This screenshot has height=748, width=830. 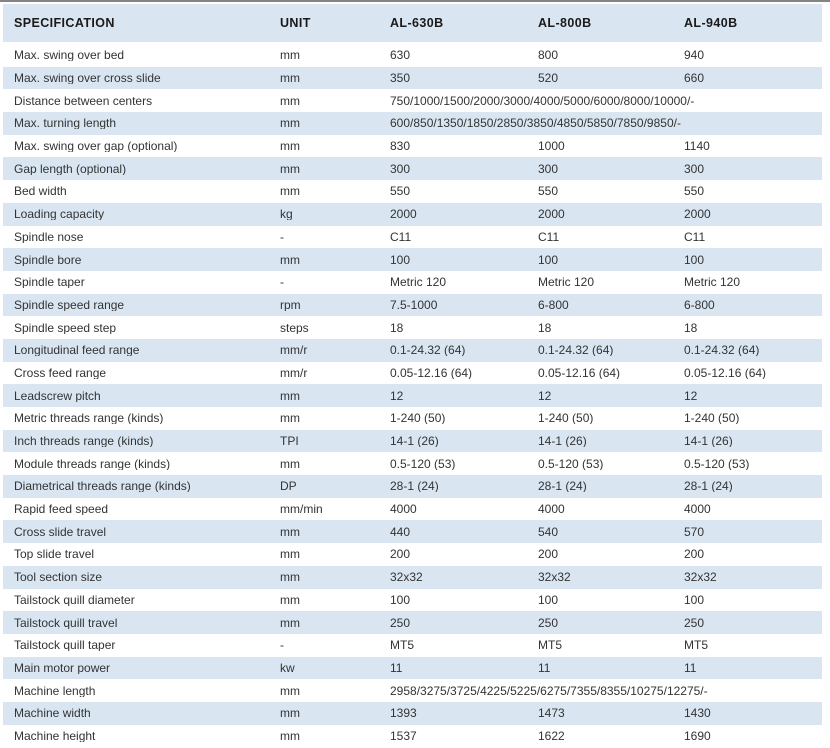 What do you see at coordinates (287, 667) in the screenshot?
I see `unit-value: kw` at bounding box center [287, 667].